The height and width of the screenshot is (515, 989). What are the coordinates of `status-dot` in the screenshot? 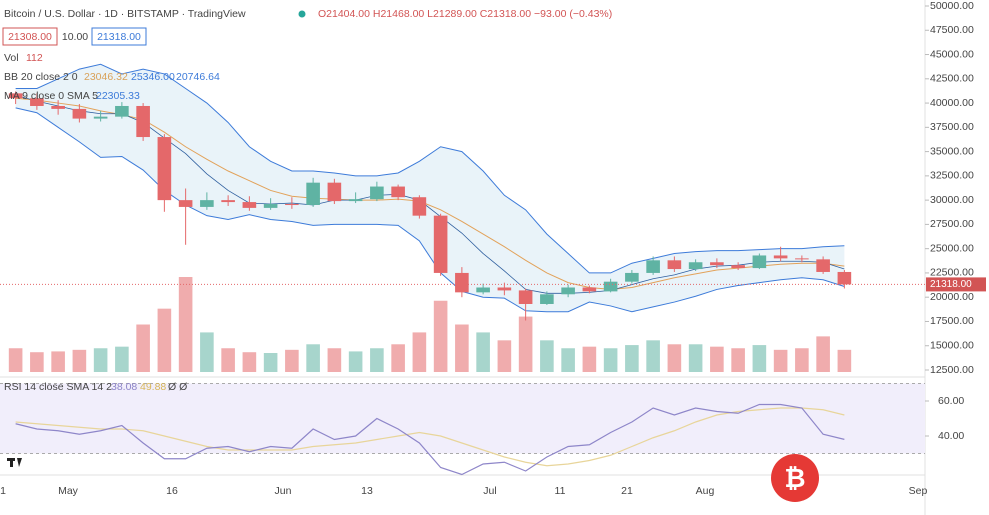 It's located at (302, 14).